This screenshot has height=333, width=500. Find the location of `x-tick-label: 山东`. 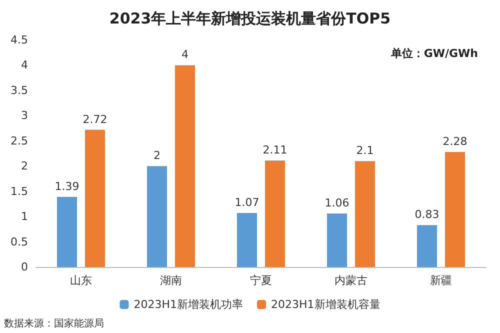

x-tick-label: 山东 is located at coordinates (81, 280).